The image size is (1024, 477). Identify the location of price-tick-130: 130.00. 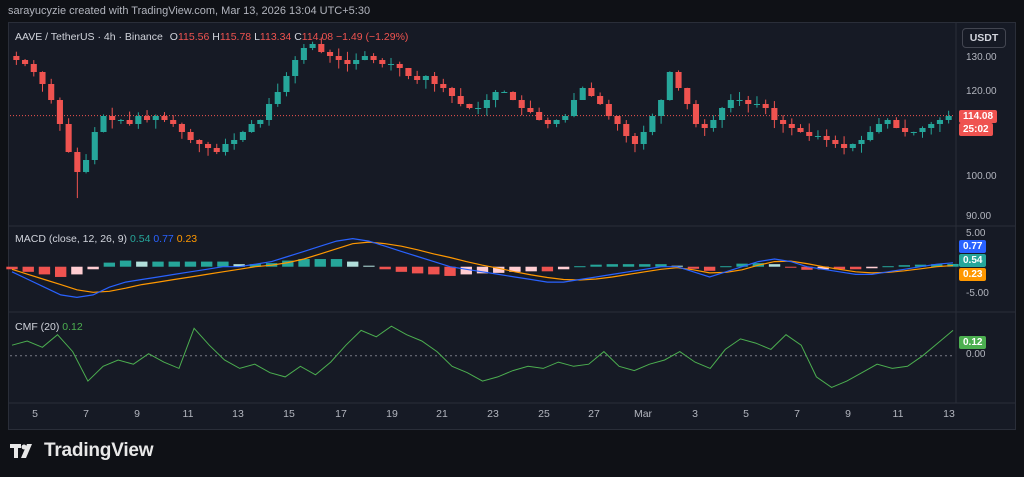
(981, 57).